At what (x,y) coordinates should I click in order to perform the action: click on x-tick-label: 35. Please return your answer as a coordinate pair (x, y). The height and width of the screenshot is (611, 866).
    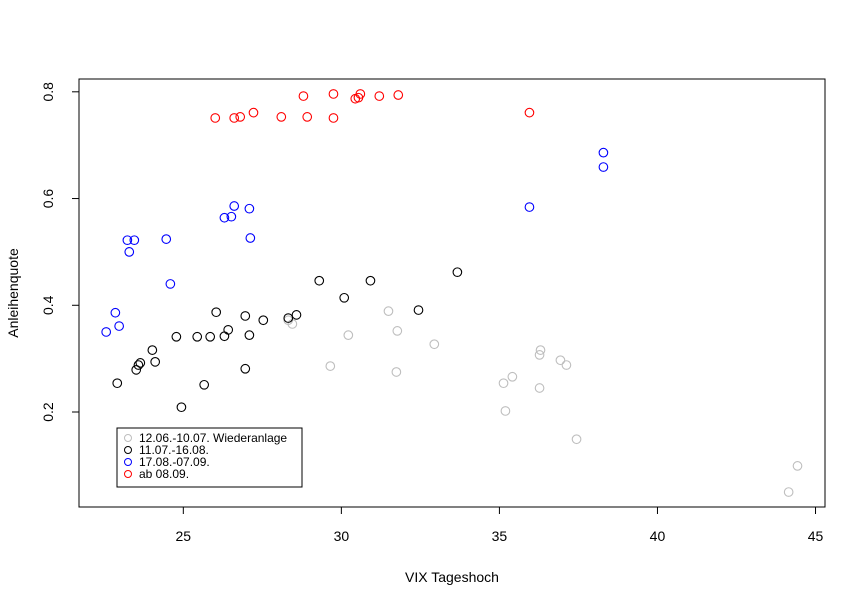
    Looking at the image, I should click on (500, 536).